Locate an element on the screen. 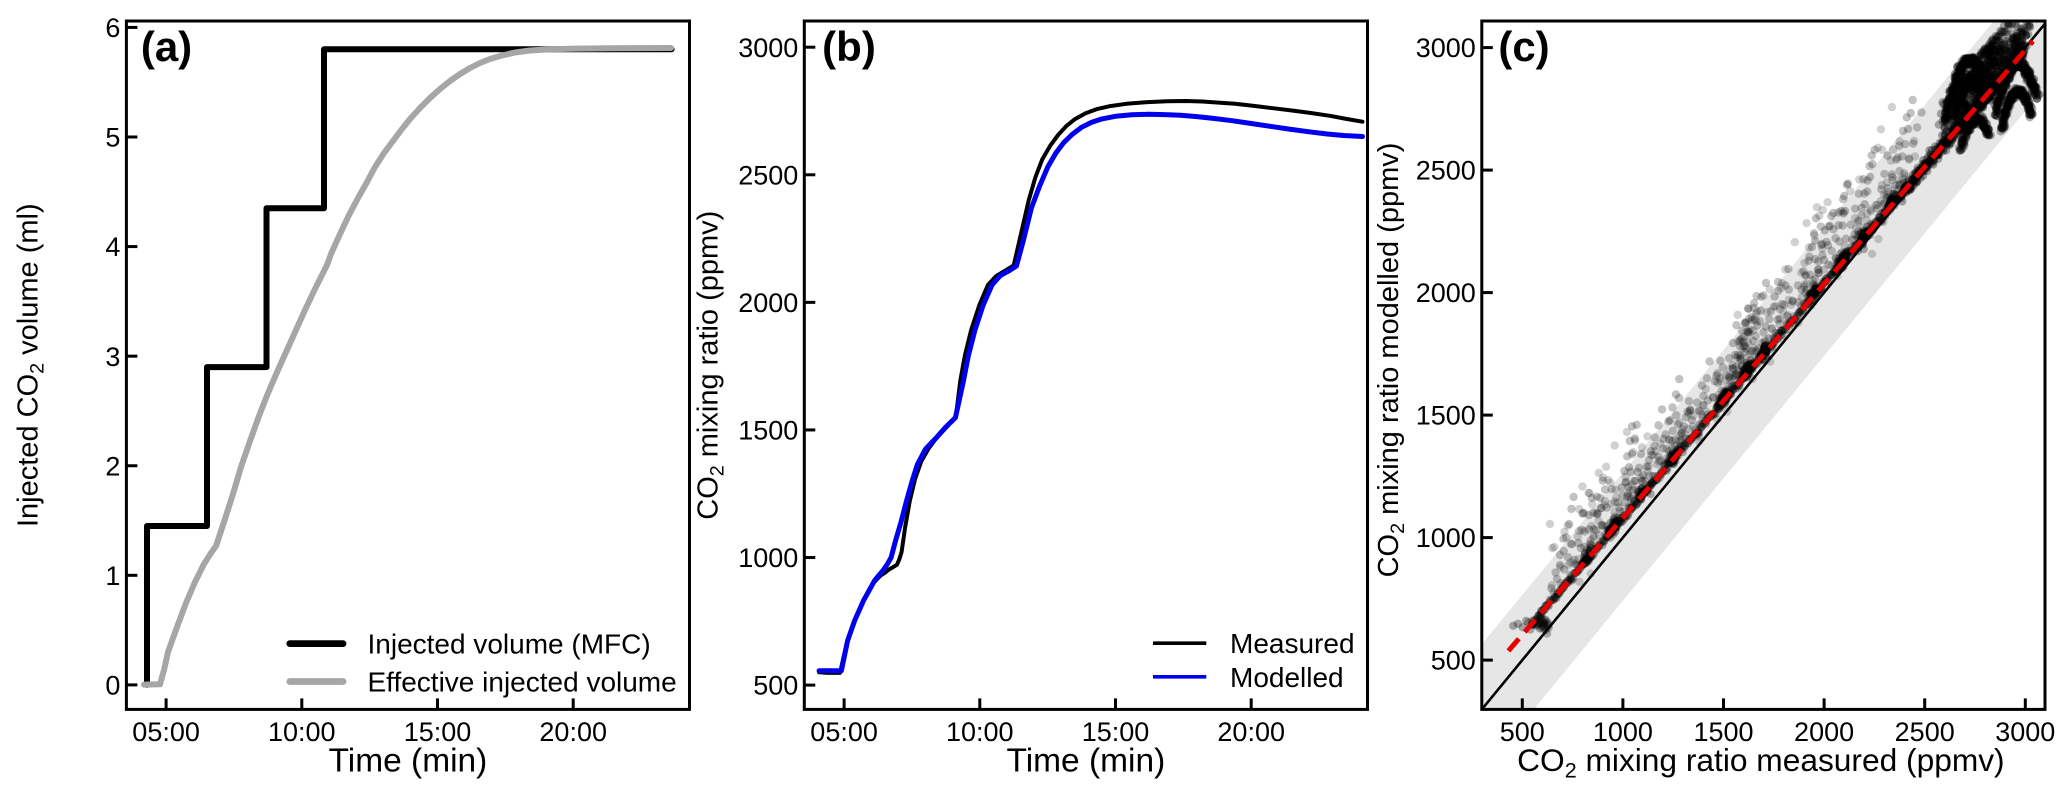 The height and width of the screenshot is (795, 2067). svg-text:CO2 mixing ratio measured (ppm: CO2 mixing ratio measured (ppmv) is located at coordinates (1760, 762).